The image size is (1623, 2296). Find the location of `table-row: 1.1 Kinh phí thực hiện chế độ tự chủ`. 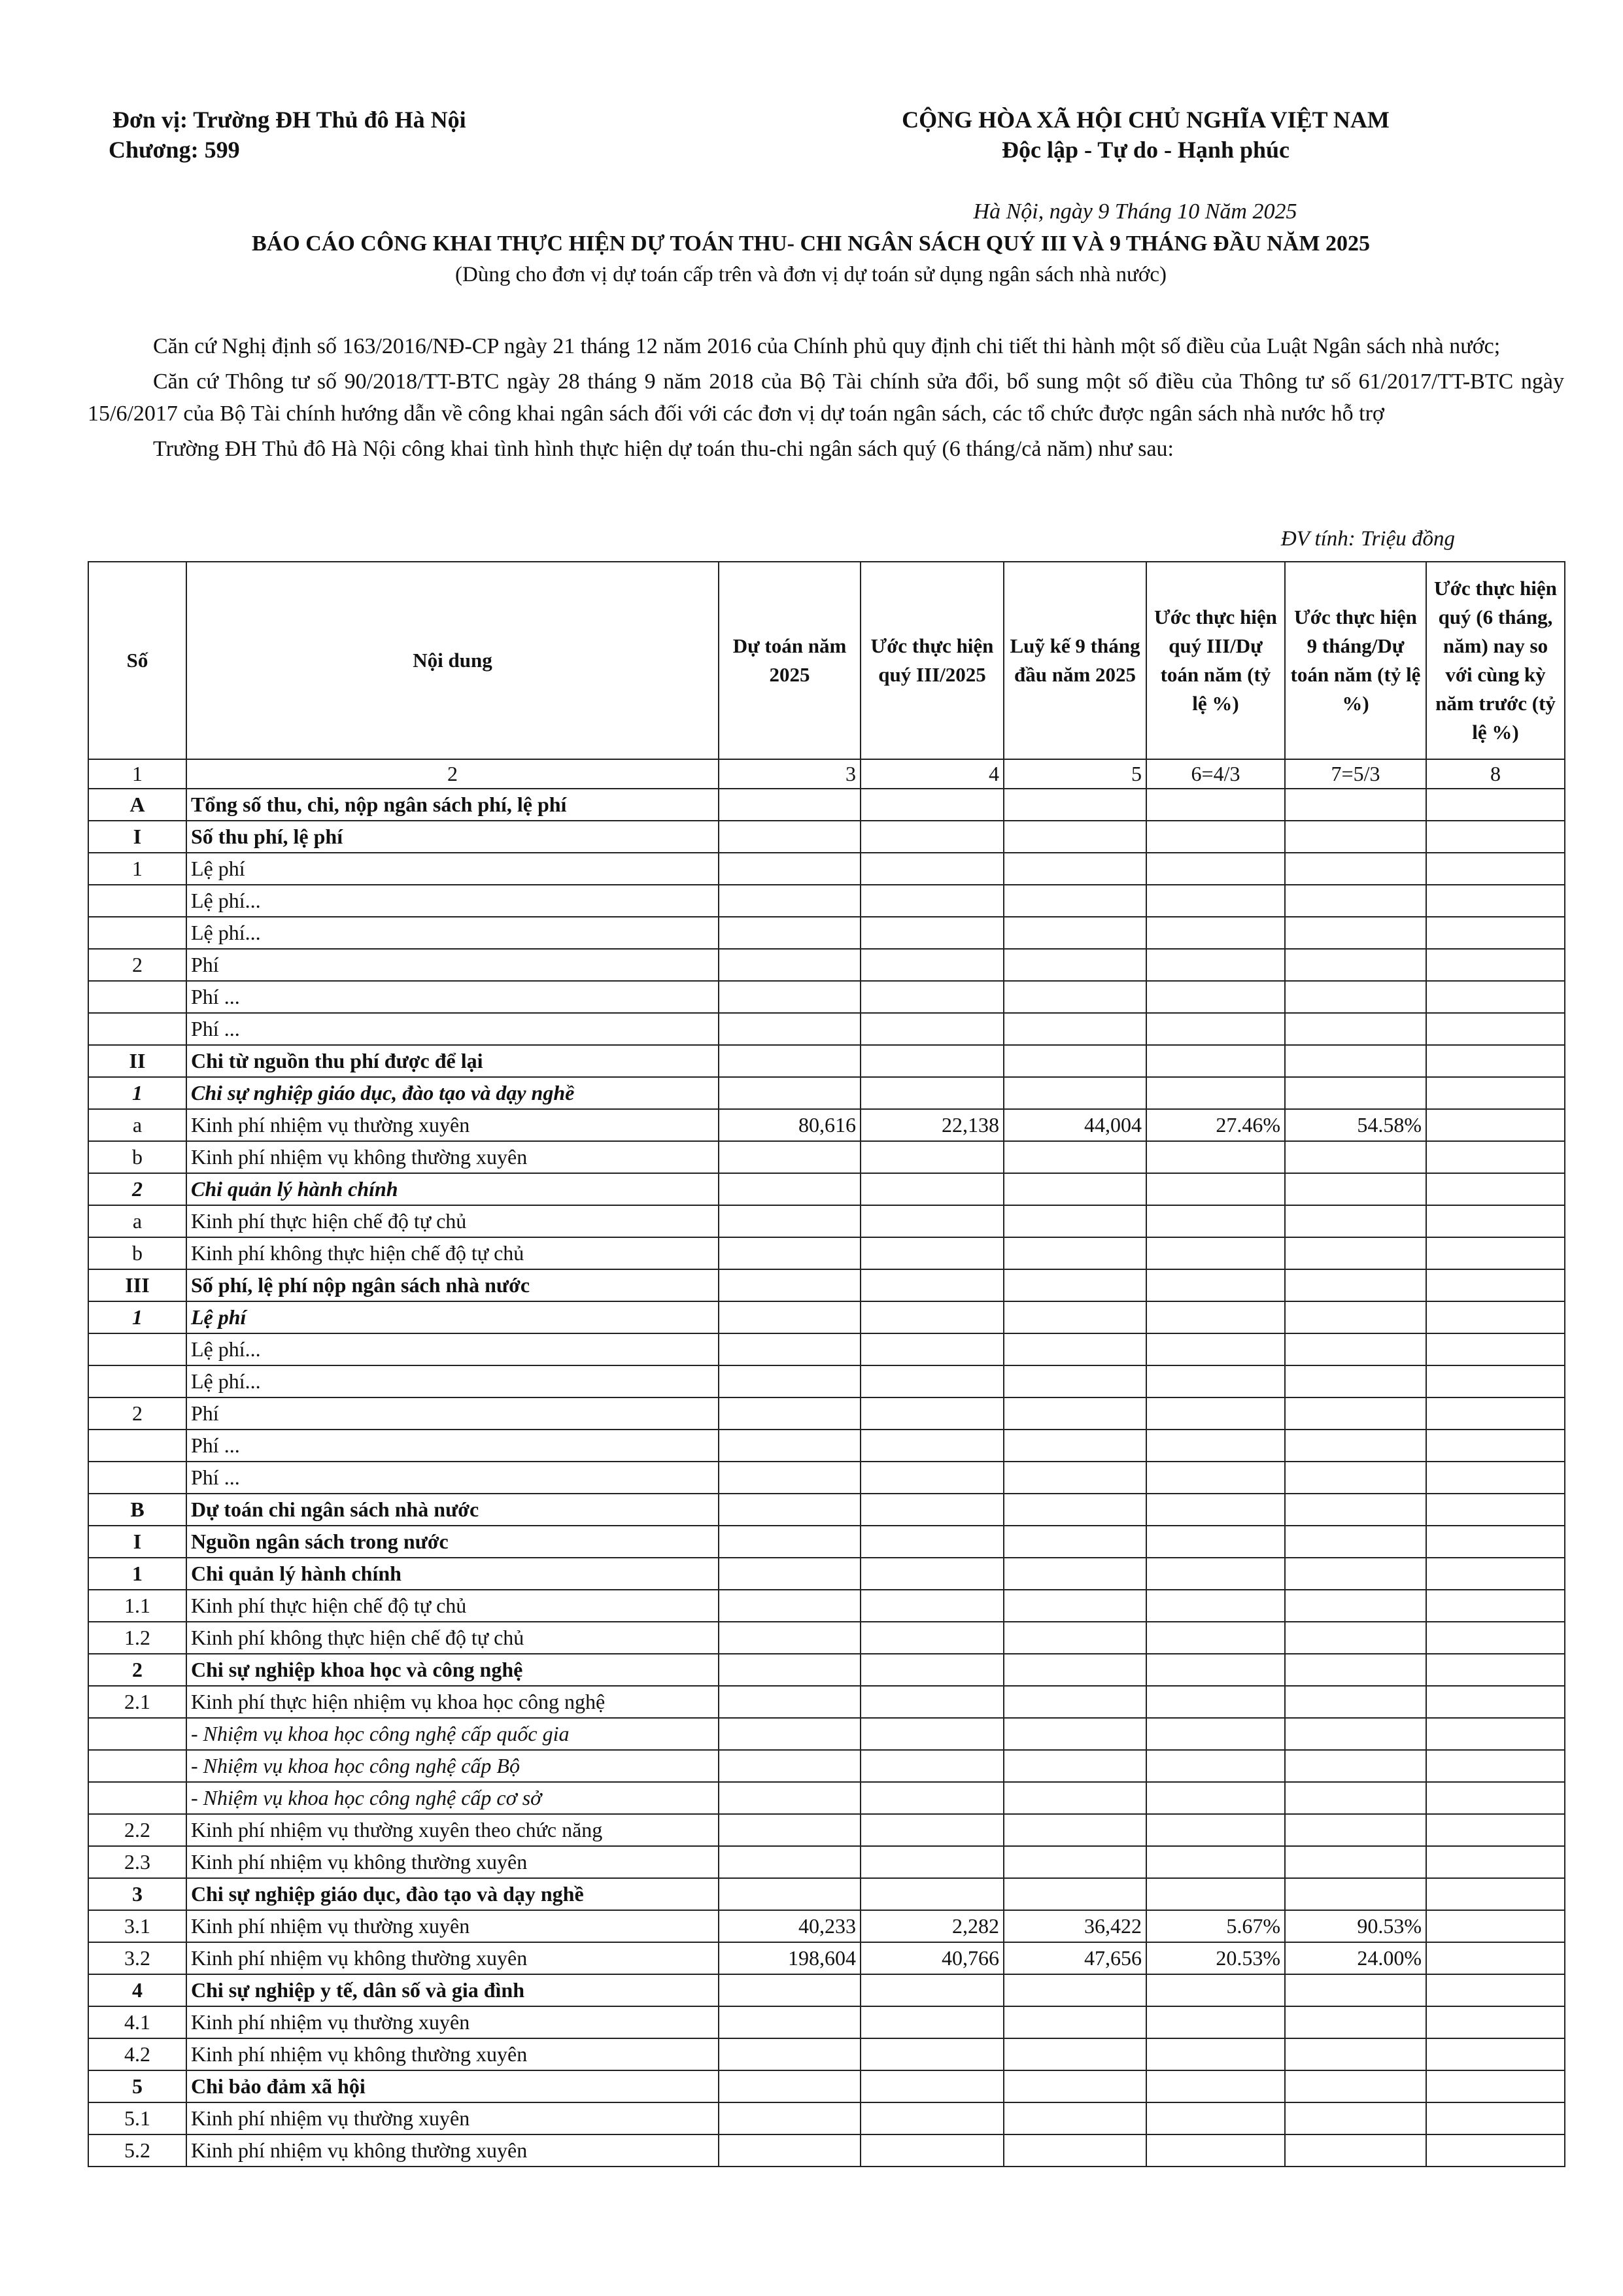

table-row: 1.1 Kinh phí thực hiện chế độ tự chủ is located at coordinates (826, 1605).